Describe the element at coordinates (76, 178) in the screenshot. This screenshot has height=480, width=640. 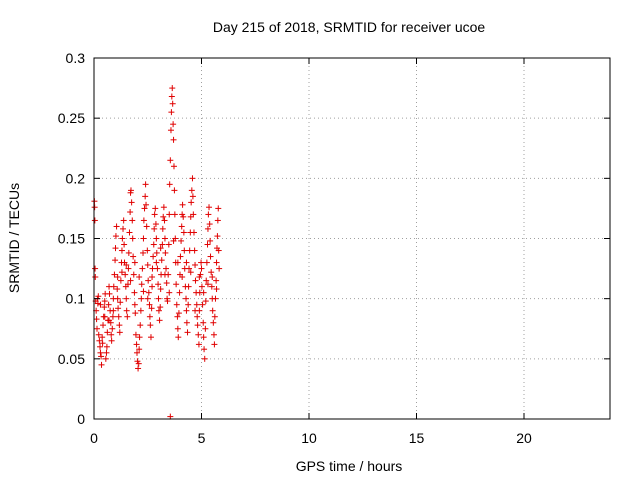
I see `y-tick-label: 0.2` at that location.